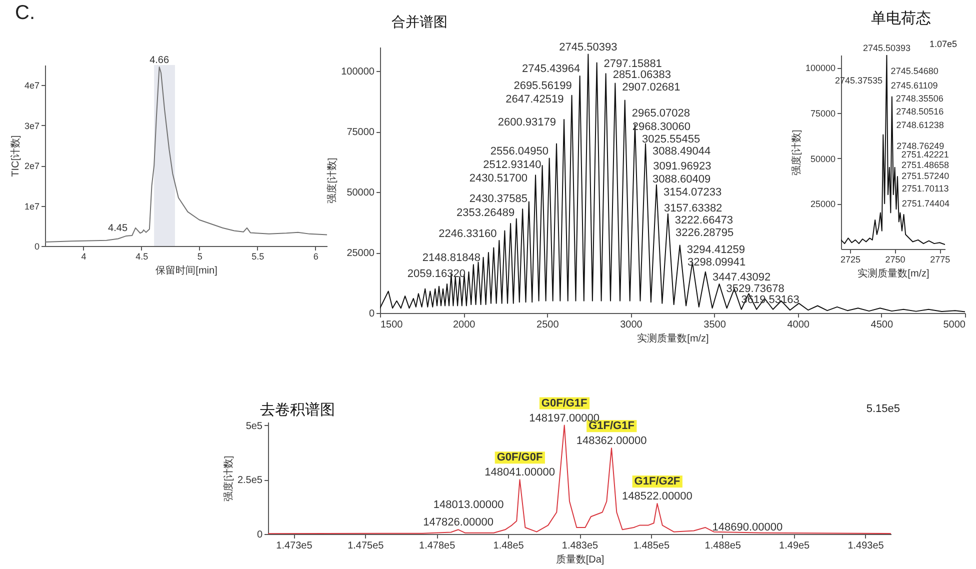  Describe the element at coordinates (32, 166) in the screenshot. I see `y-tick-label: 2e7` at that location.